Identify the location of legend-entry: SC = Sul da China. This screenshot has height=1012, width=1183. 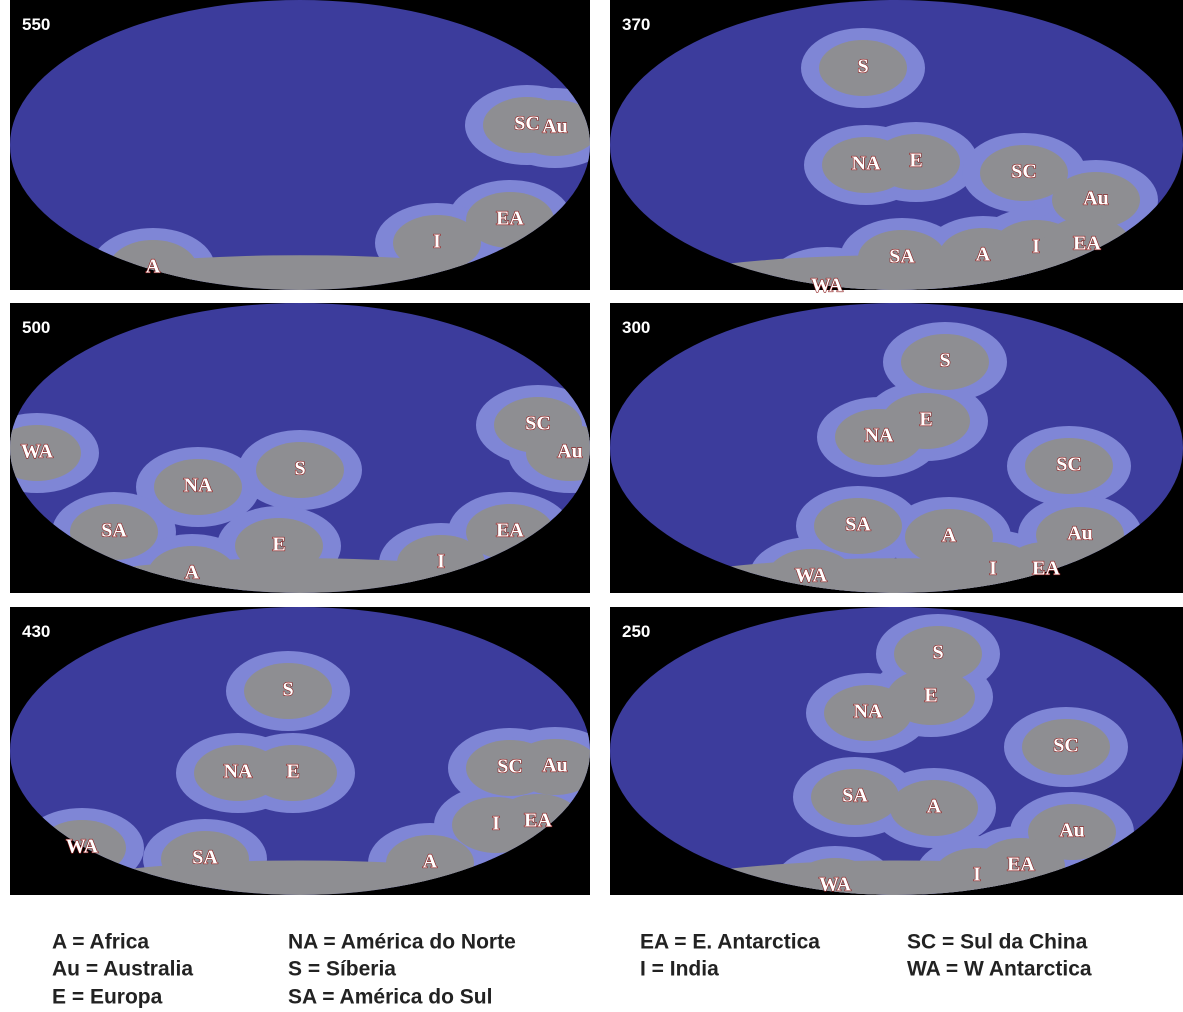
(997, 942).